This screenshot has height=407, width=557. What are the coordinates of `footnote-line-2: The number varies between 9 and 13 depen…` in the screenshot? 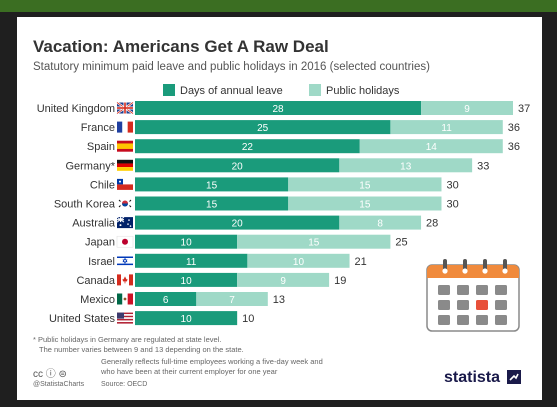 It's located at (141, 349).